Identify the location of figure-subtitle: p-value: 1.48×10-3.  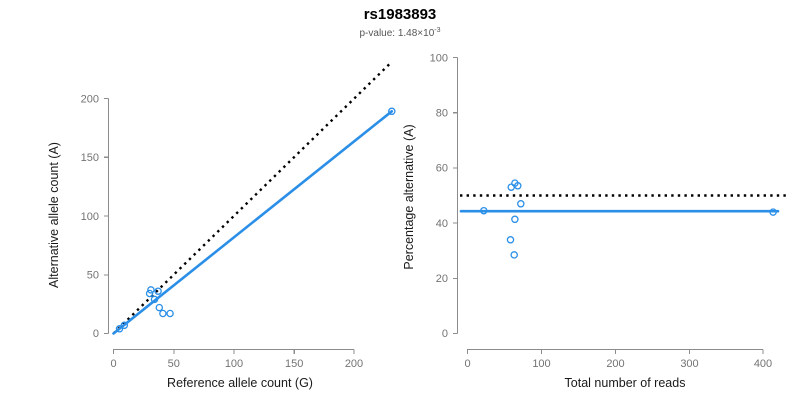
(399, 33).